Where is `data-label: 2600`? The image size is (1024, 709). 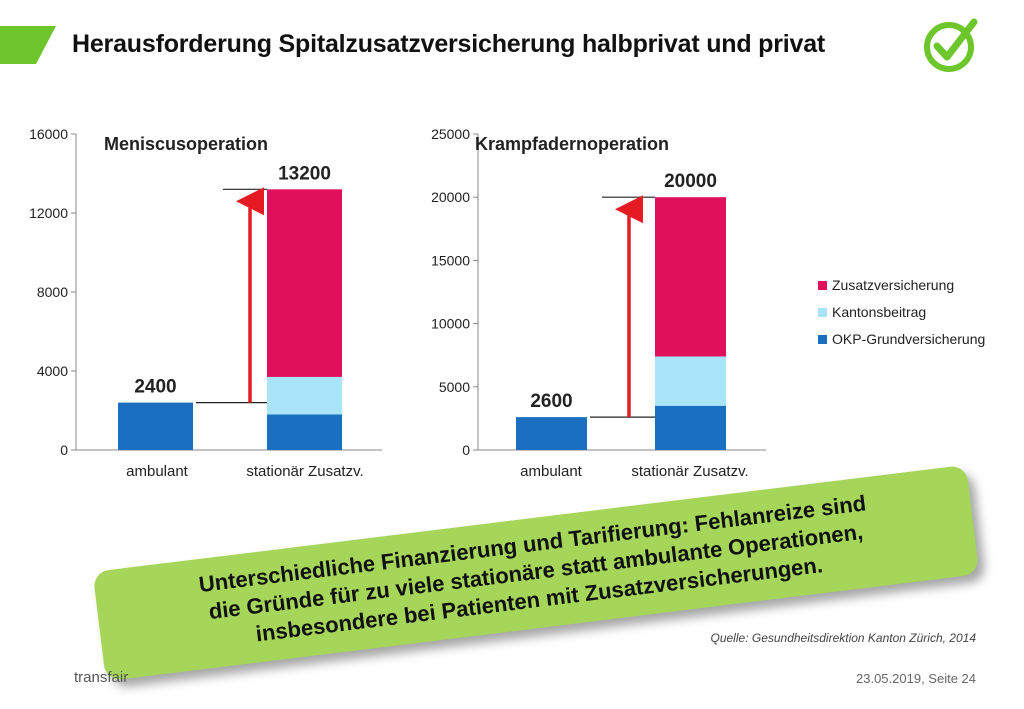
data-label: 2600 is located at coordinates (551, 401).